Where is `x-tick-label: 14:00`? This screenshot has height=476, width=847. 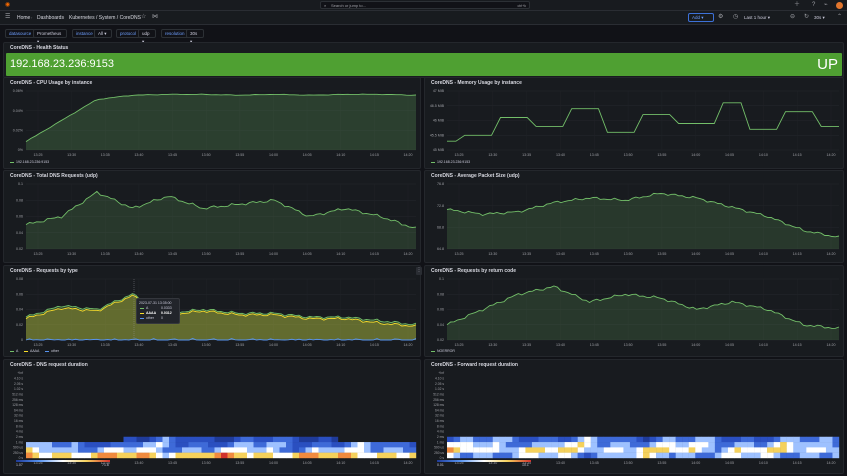
x-tick-label: 14:00 is located at coordinates (273, 345).